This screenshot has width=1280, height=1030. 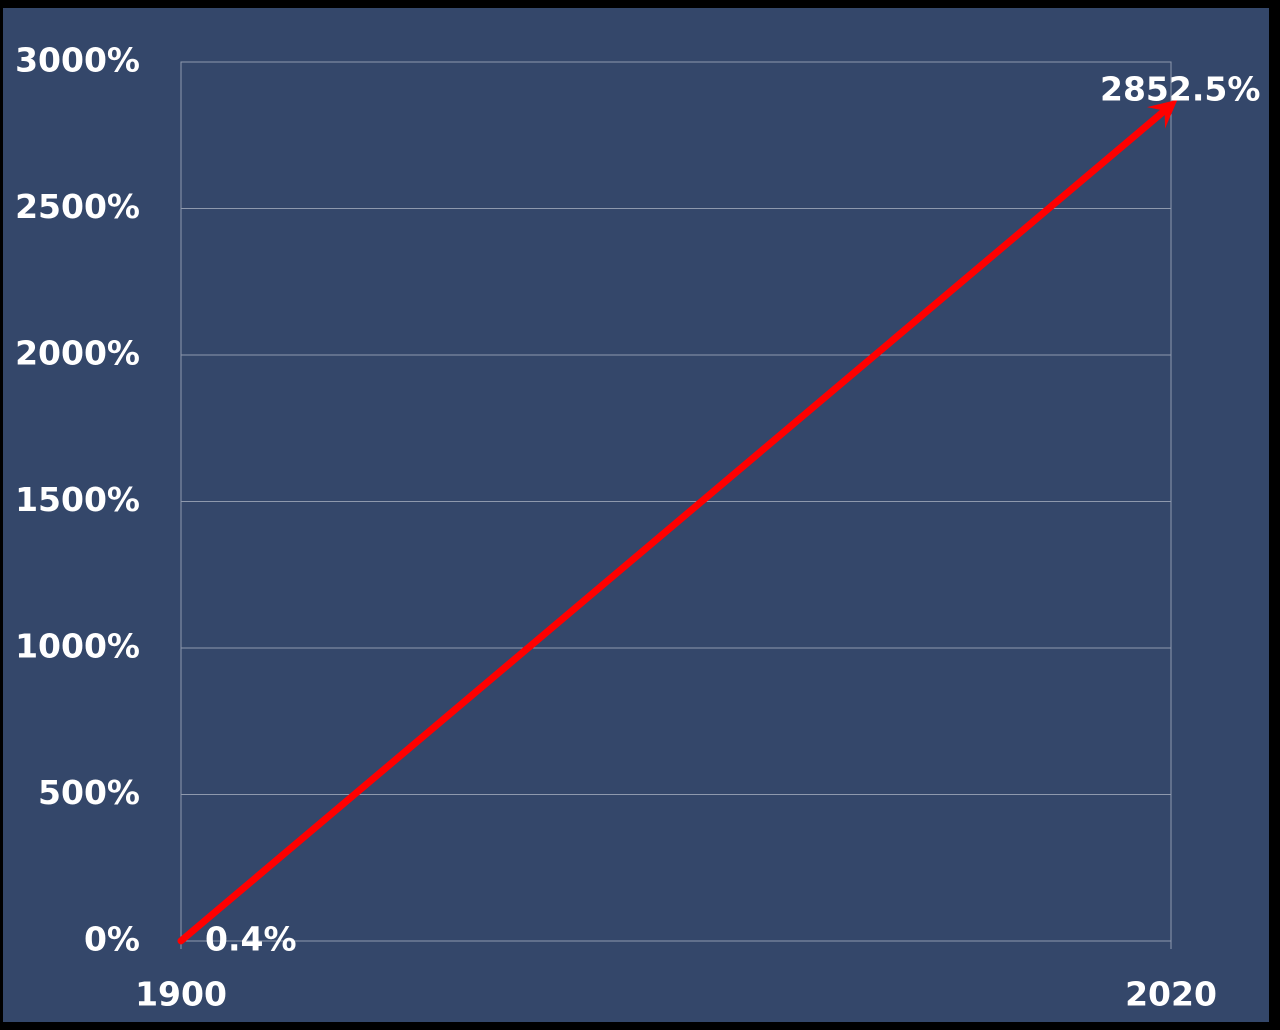 What do you see at coordinates (77, 353) in the screenshot?
I see `y-tick-label: 2000%` at bounding box center [77, 353].